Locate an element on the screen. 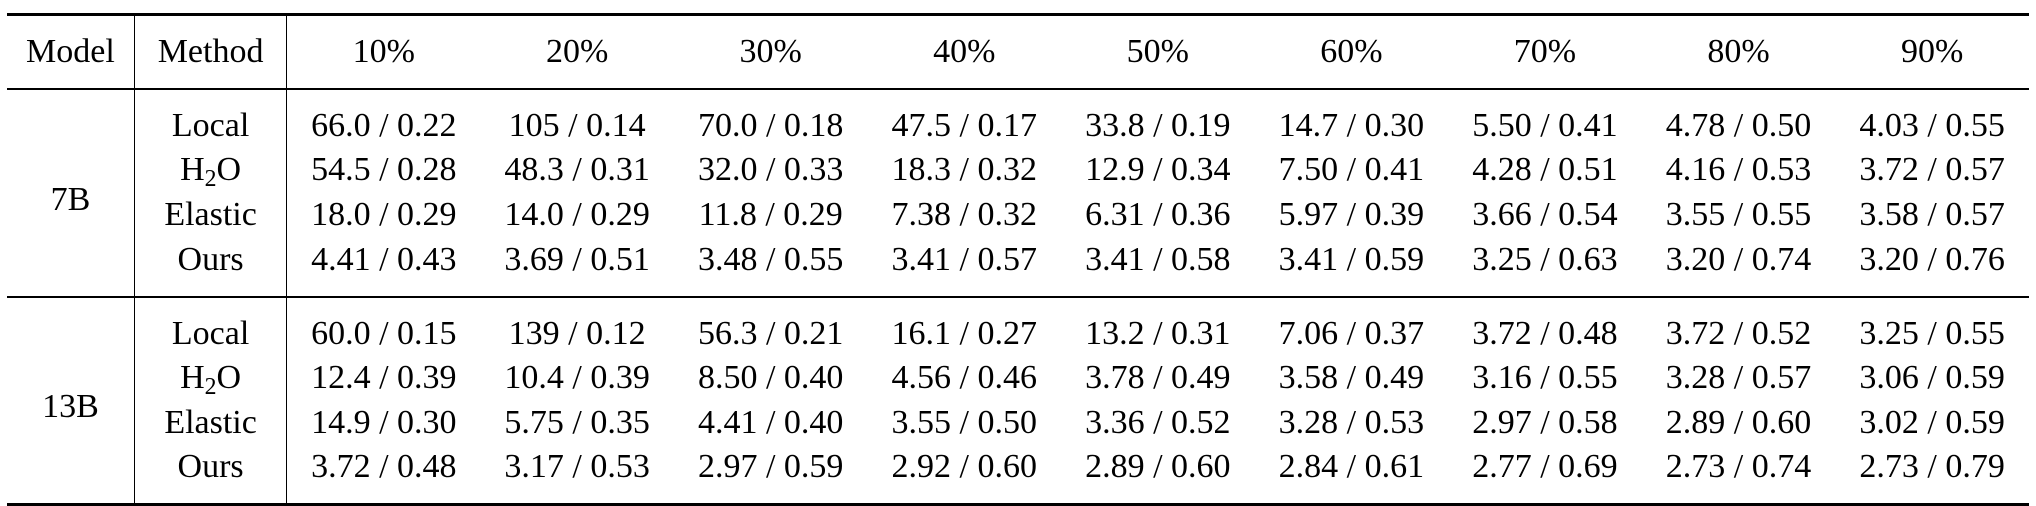 The image size is (2036, 506). table-cell-best: 2.73 / 0.79 is located at coordinates (1932, 467).